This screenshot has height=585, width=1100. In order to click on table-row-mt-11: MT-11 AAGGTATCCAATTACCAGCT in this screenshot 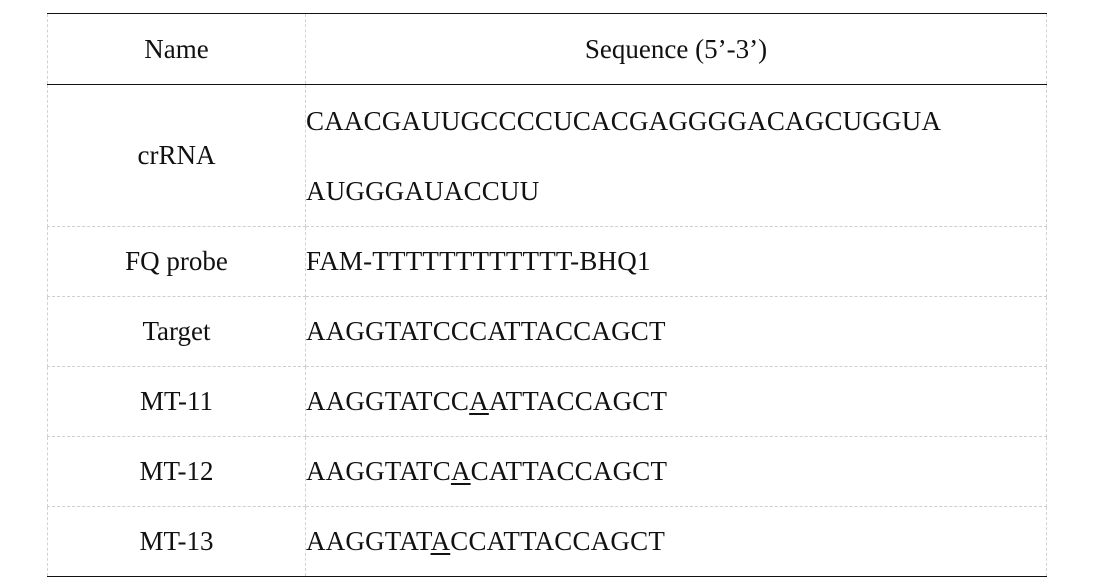, I will do `click(547, 401)`.